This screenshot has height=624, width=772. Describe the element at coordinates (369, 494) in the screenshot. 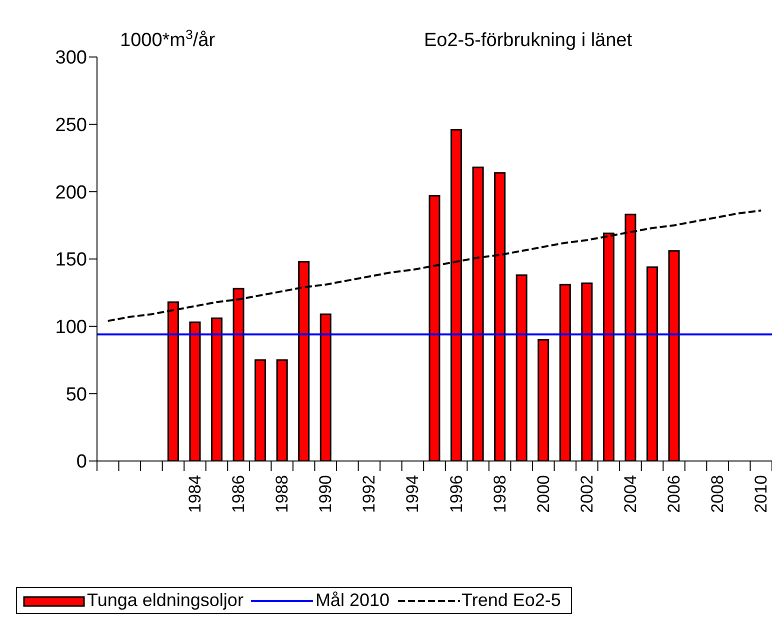

I see `x-tick-label: 1992` at that location.